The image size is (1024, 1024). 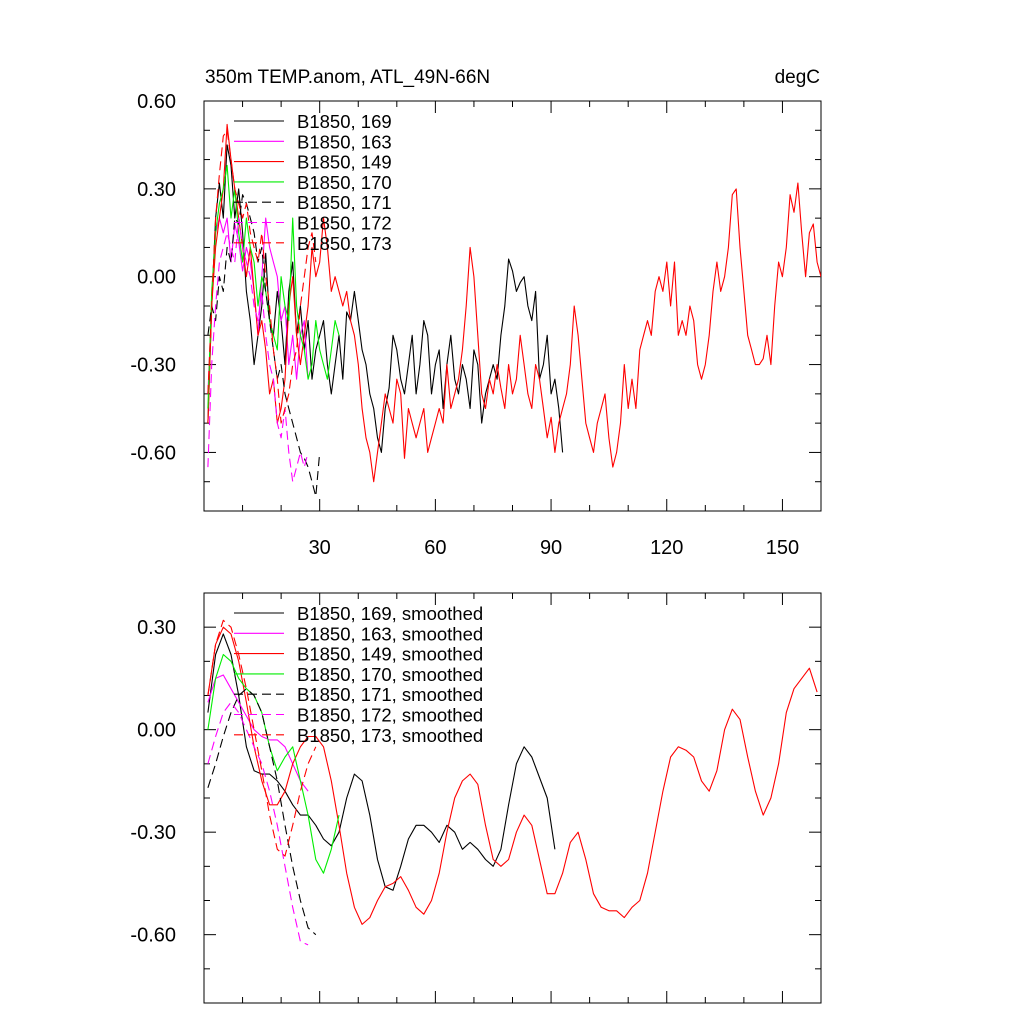 What do you see at coordinates (344, 223) in the screenshot?
I see `legend-label-b1850-172: B1850, 172` at bounding box center [344, 223].